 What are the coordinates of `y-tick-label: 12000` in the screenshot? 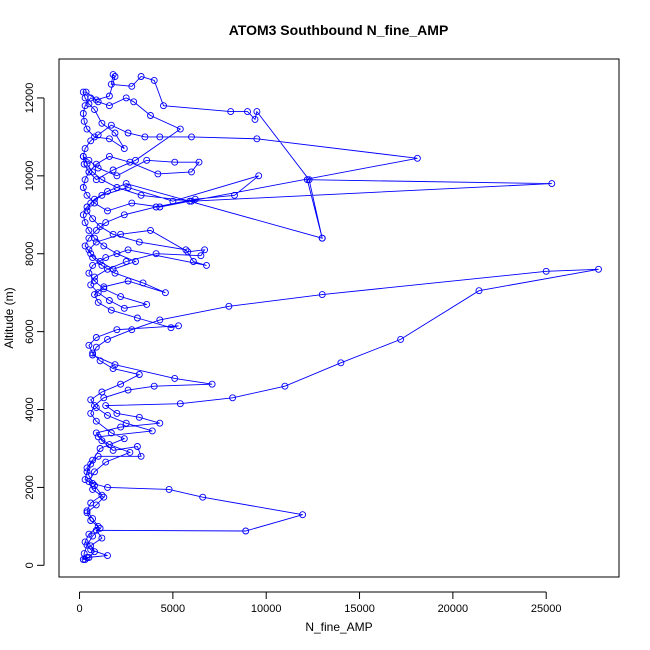 It's located at (30, 98).